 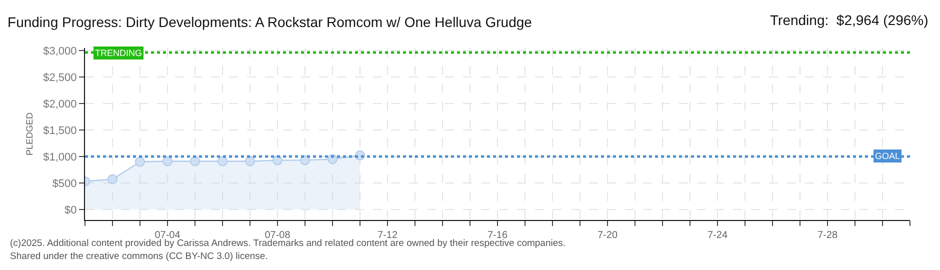 I want to click on text: (c)2025. Additional content provided by Carissa Andrews. Trademarks and related content are owned by their respective companies., so click(x=288, y=243).